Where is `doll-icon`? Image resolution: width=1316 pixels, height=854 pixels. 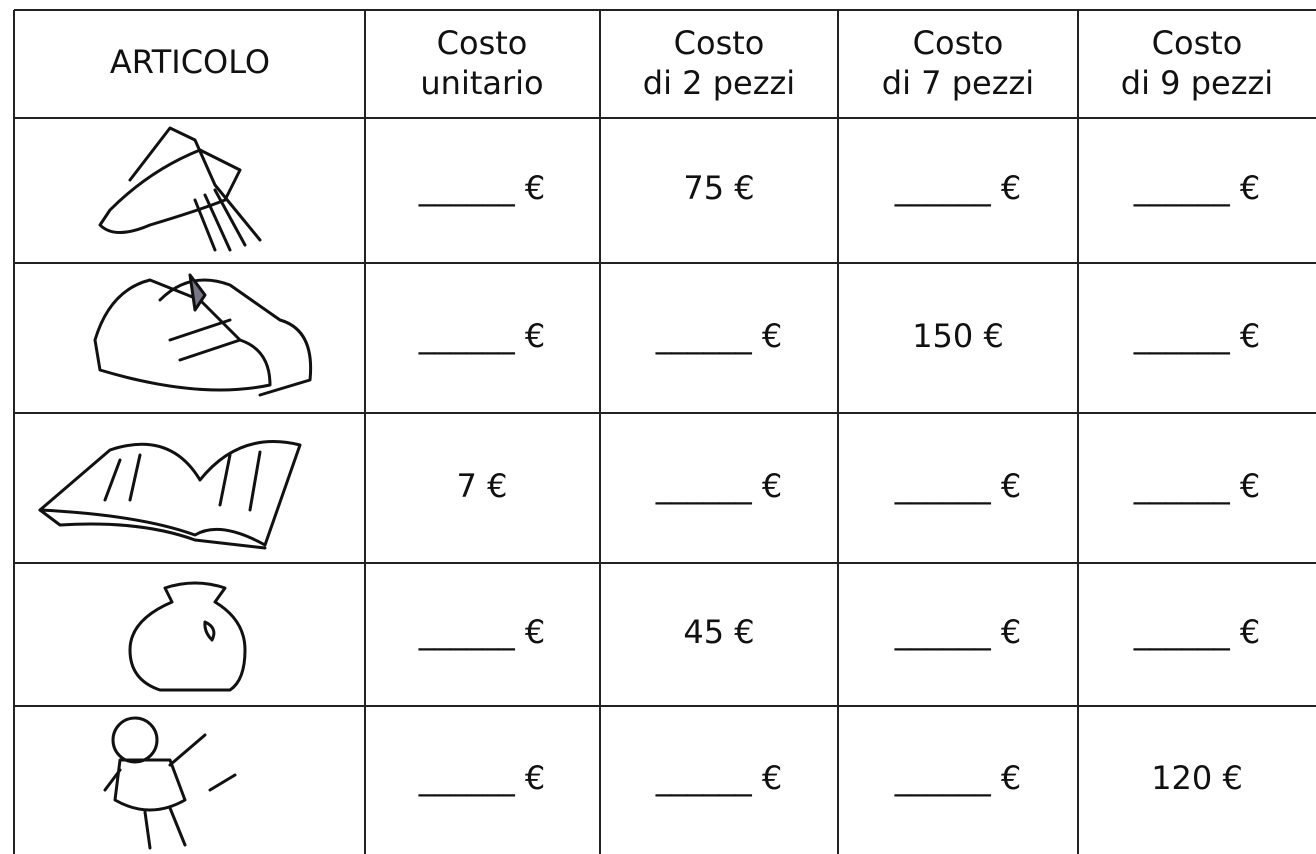 doll-icon is located at coordinates (170, 783).